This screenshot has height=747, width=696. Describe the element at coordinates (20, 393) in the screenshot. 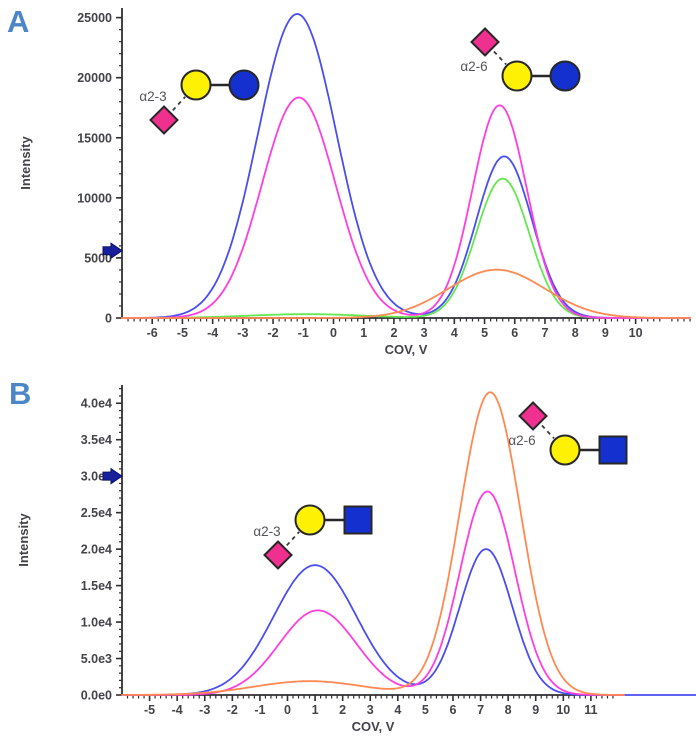

I see `panel-b-letter: B` at that location.